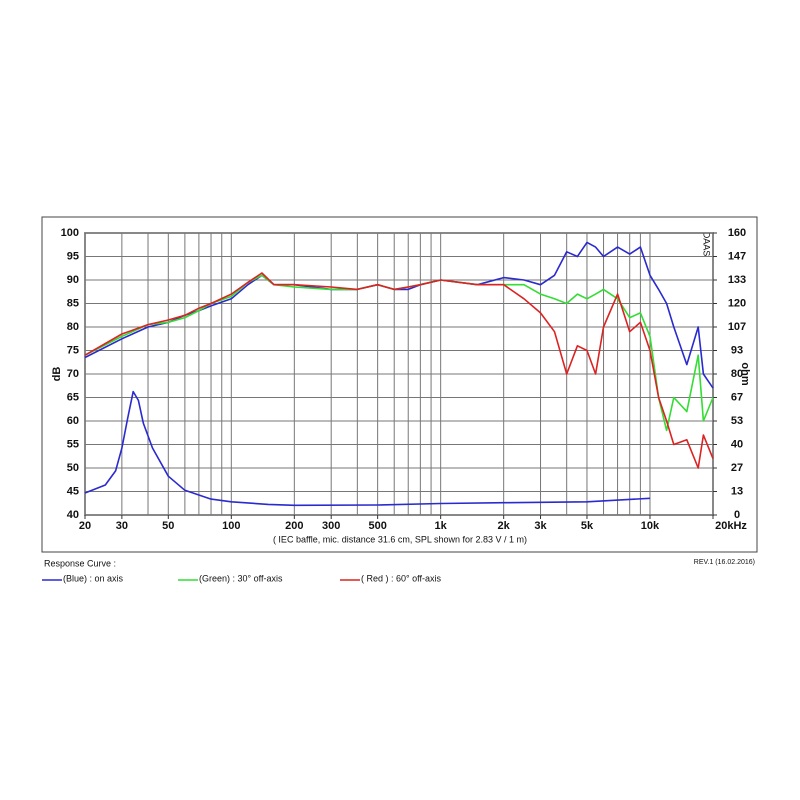 Image resolution: width=800 pixels, height=800 pixels. Describe the element at coordinates (73, 491) in the screenshot. I see `y-tick-label: 45` at that location.